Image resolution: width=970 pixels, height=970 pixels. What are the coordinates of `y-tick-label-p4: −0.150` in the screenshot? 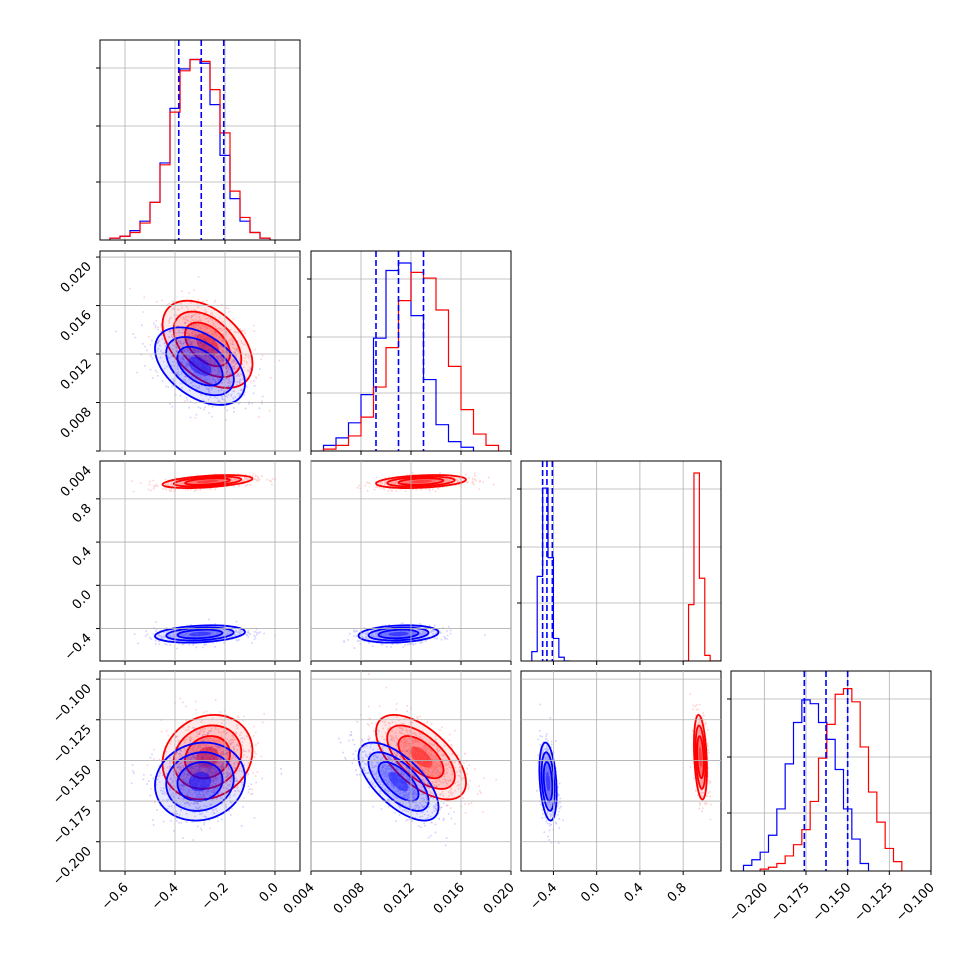 It's located at (72, 785).